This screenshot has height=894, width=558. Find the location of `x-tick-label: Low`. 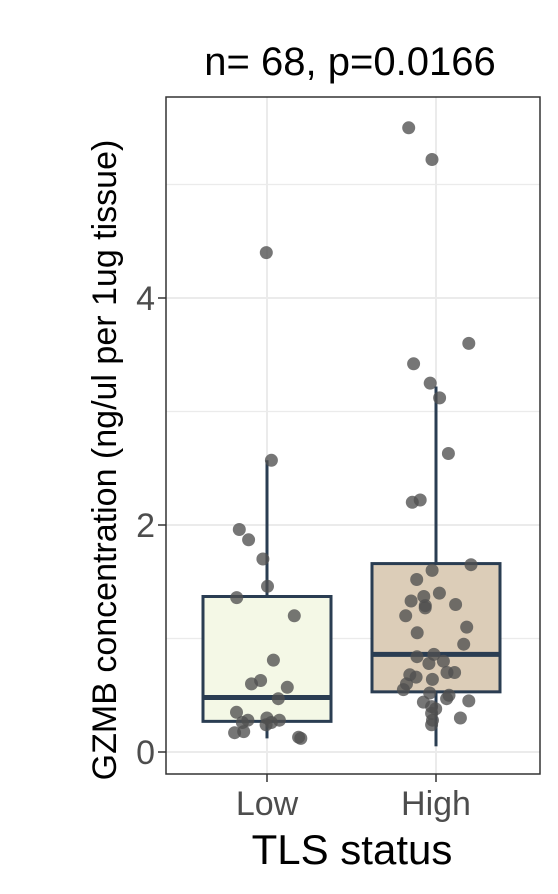

x-tick-label: Low is located at coordinates (267, 804).